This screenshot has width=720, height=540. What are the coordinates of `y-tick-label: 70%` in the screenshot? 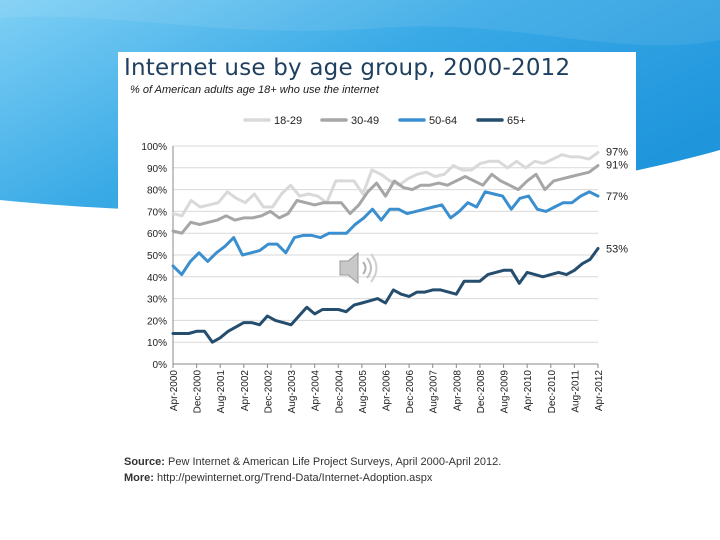 It's located at (157, 212).